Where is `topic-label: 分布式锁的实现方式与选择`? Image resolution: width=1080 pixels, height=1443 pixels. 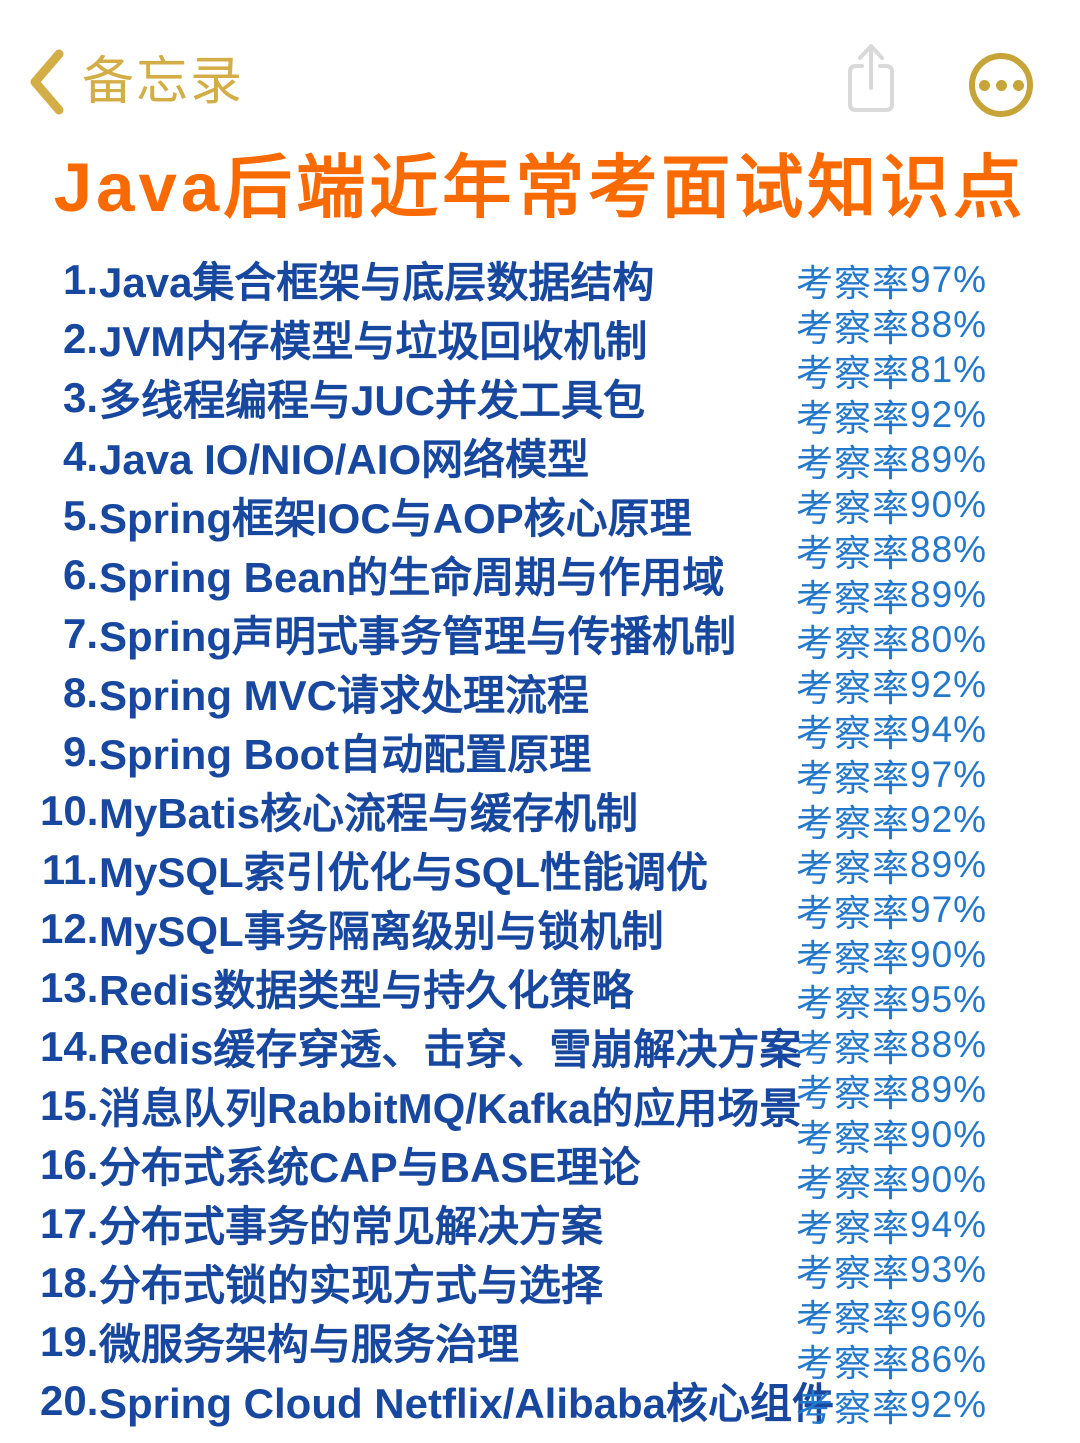 topic-label: 分布式锁的实现方式与选择 is located at coordinates (351, 1285).